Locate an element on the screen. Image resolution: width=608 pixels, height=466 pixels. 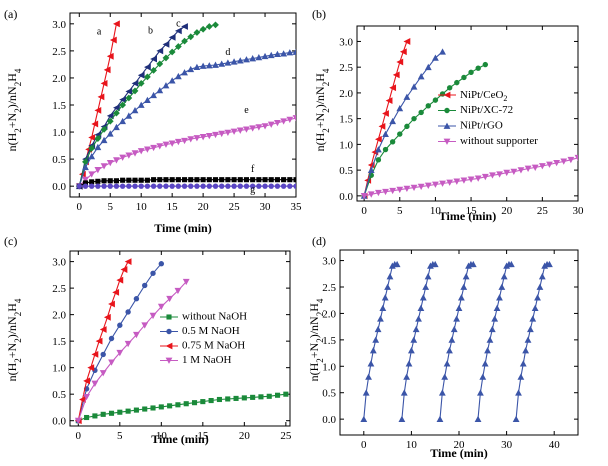
y-tick-label: 3.0 is located at coordinates (346, 42).